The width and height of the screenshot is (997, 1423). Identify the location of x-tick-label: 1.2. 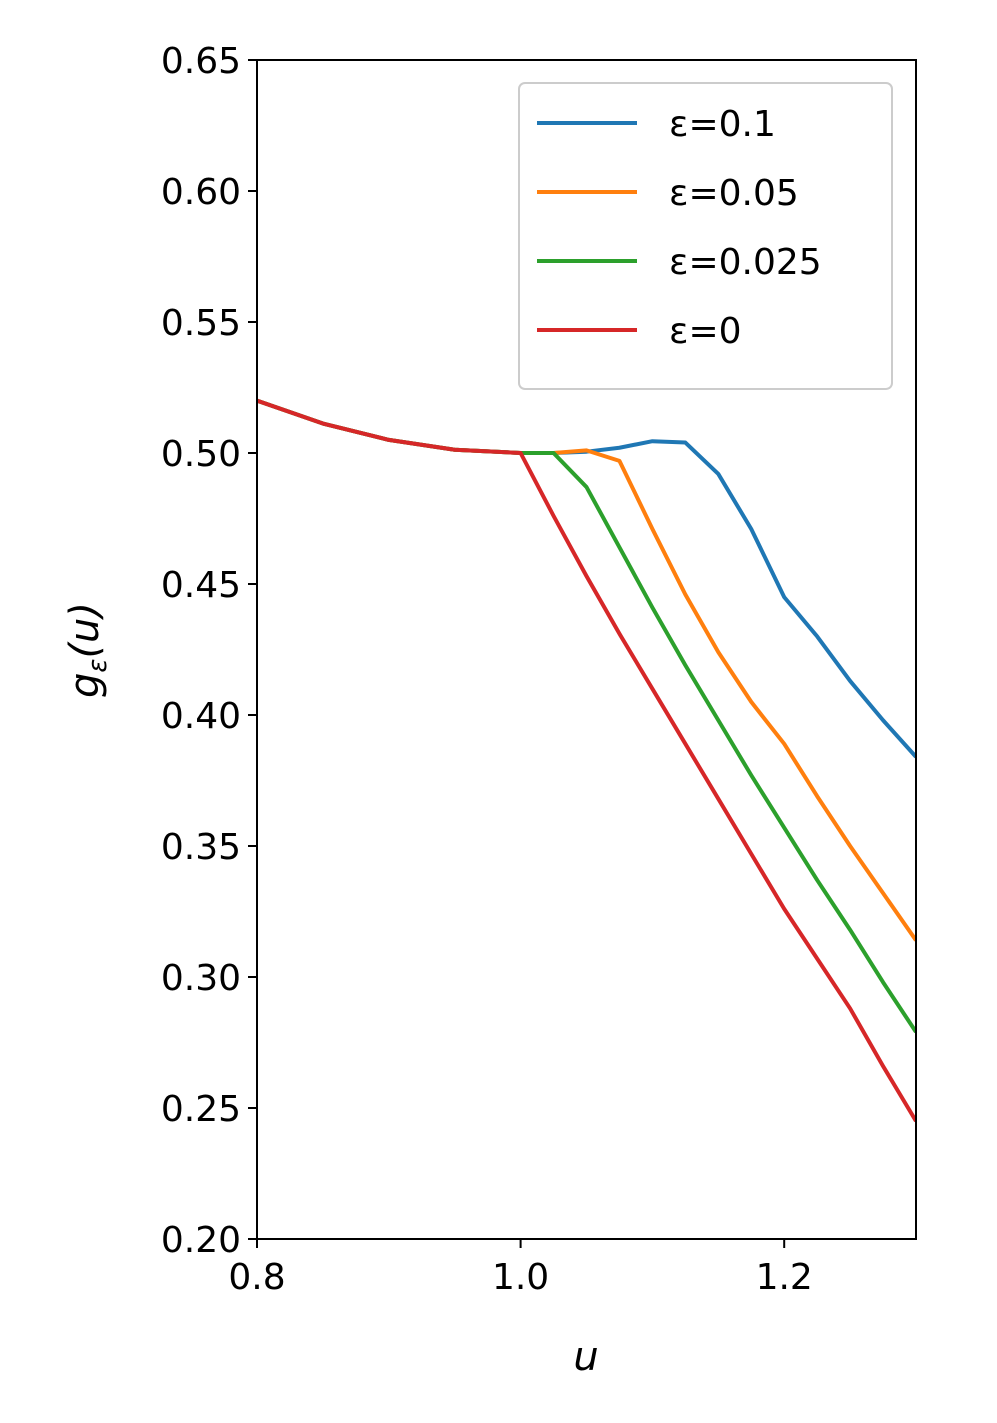
(784, 1277).